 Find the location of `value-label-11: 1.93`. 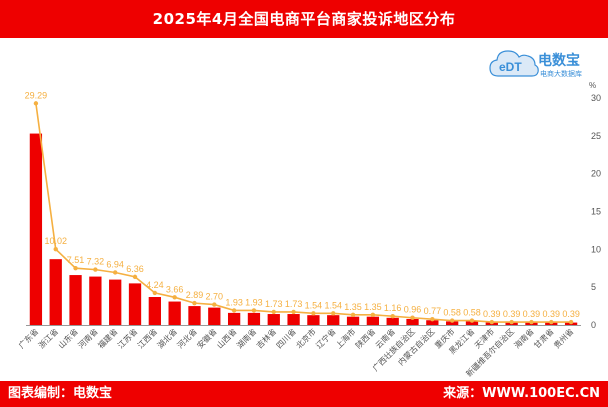

value-label-11: 1.93 is located at coordinates (234, 302).